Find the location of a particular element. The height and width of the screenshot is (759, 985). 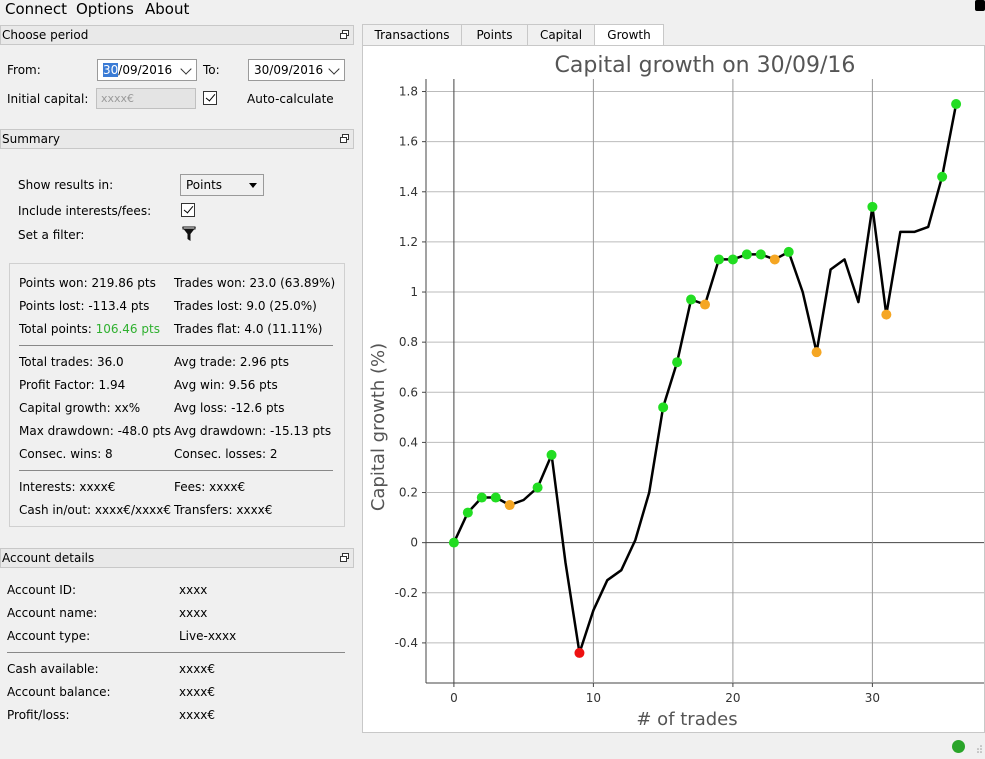

trades-flat: Trades flat: 4.0 (11.11%) is located at coordinates (248, 329).